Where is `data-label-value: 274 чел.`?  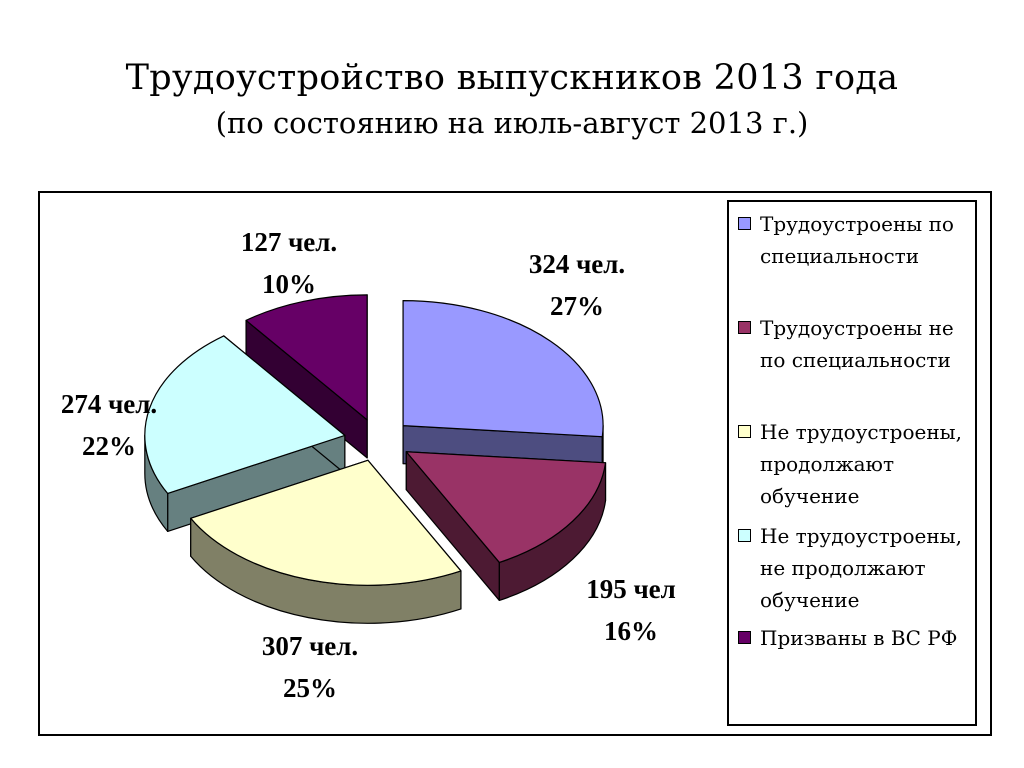
data-label-value: 274 чел. is located at coordinates (109, 404).